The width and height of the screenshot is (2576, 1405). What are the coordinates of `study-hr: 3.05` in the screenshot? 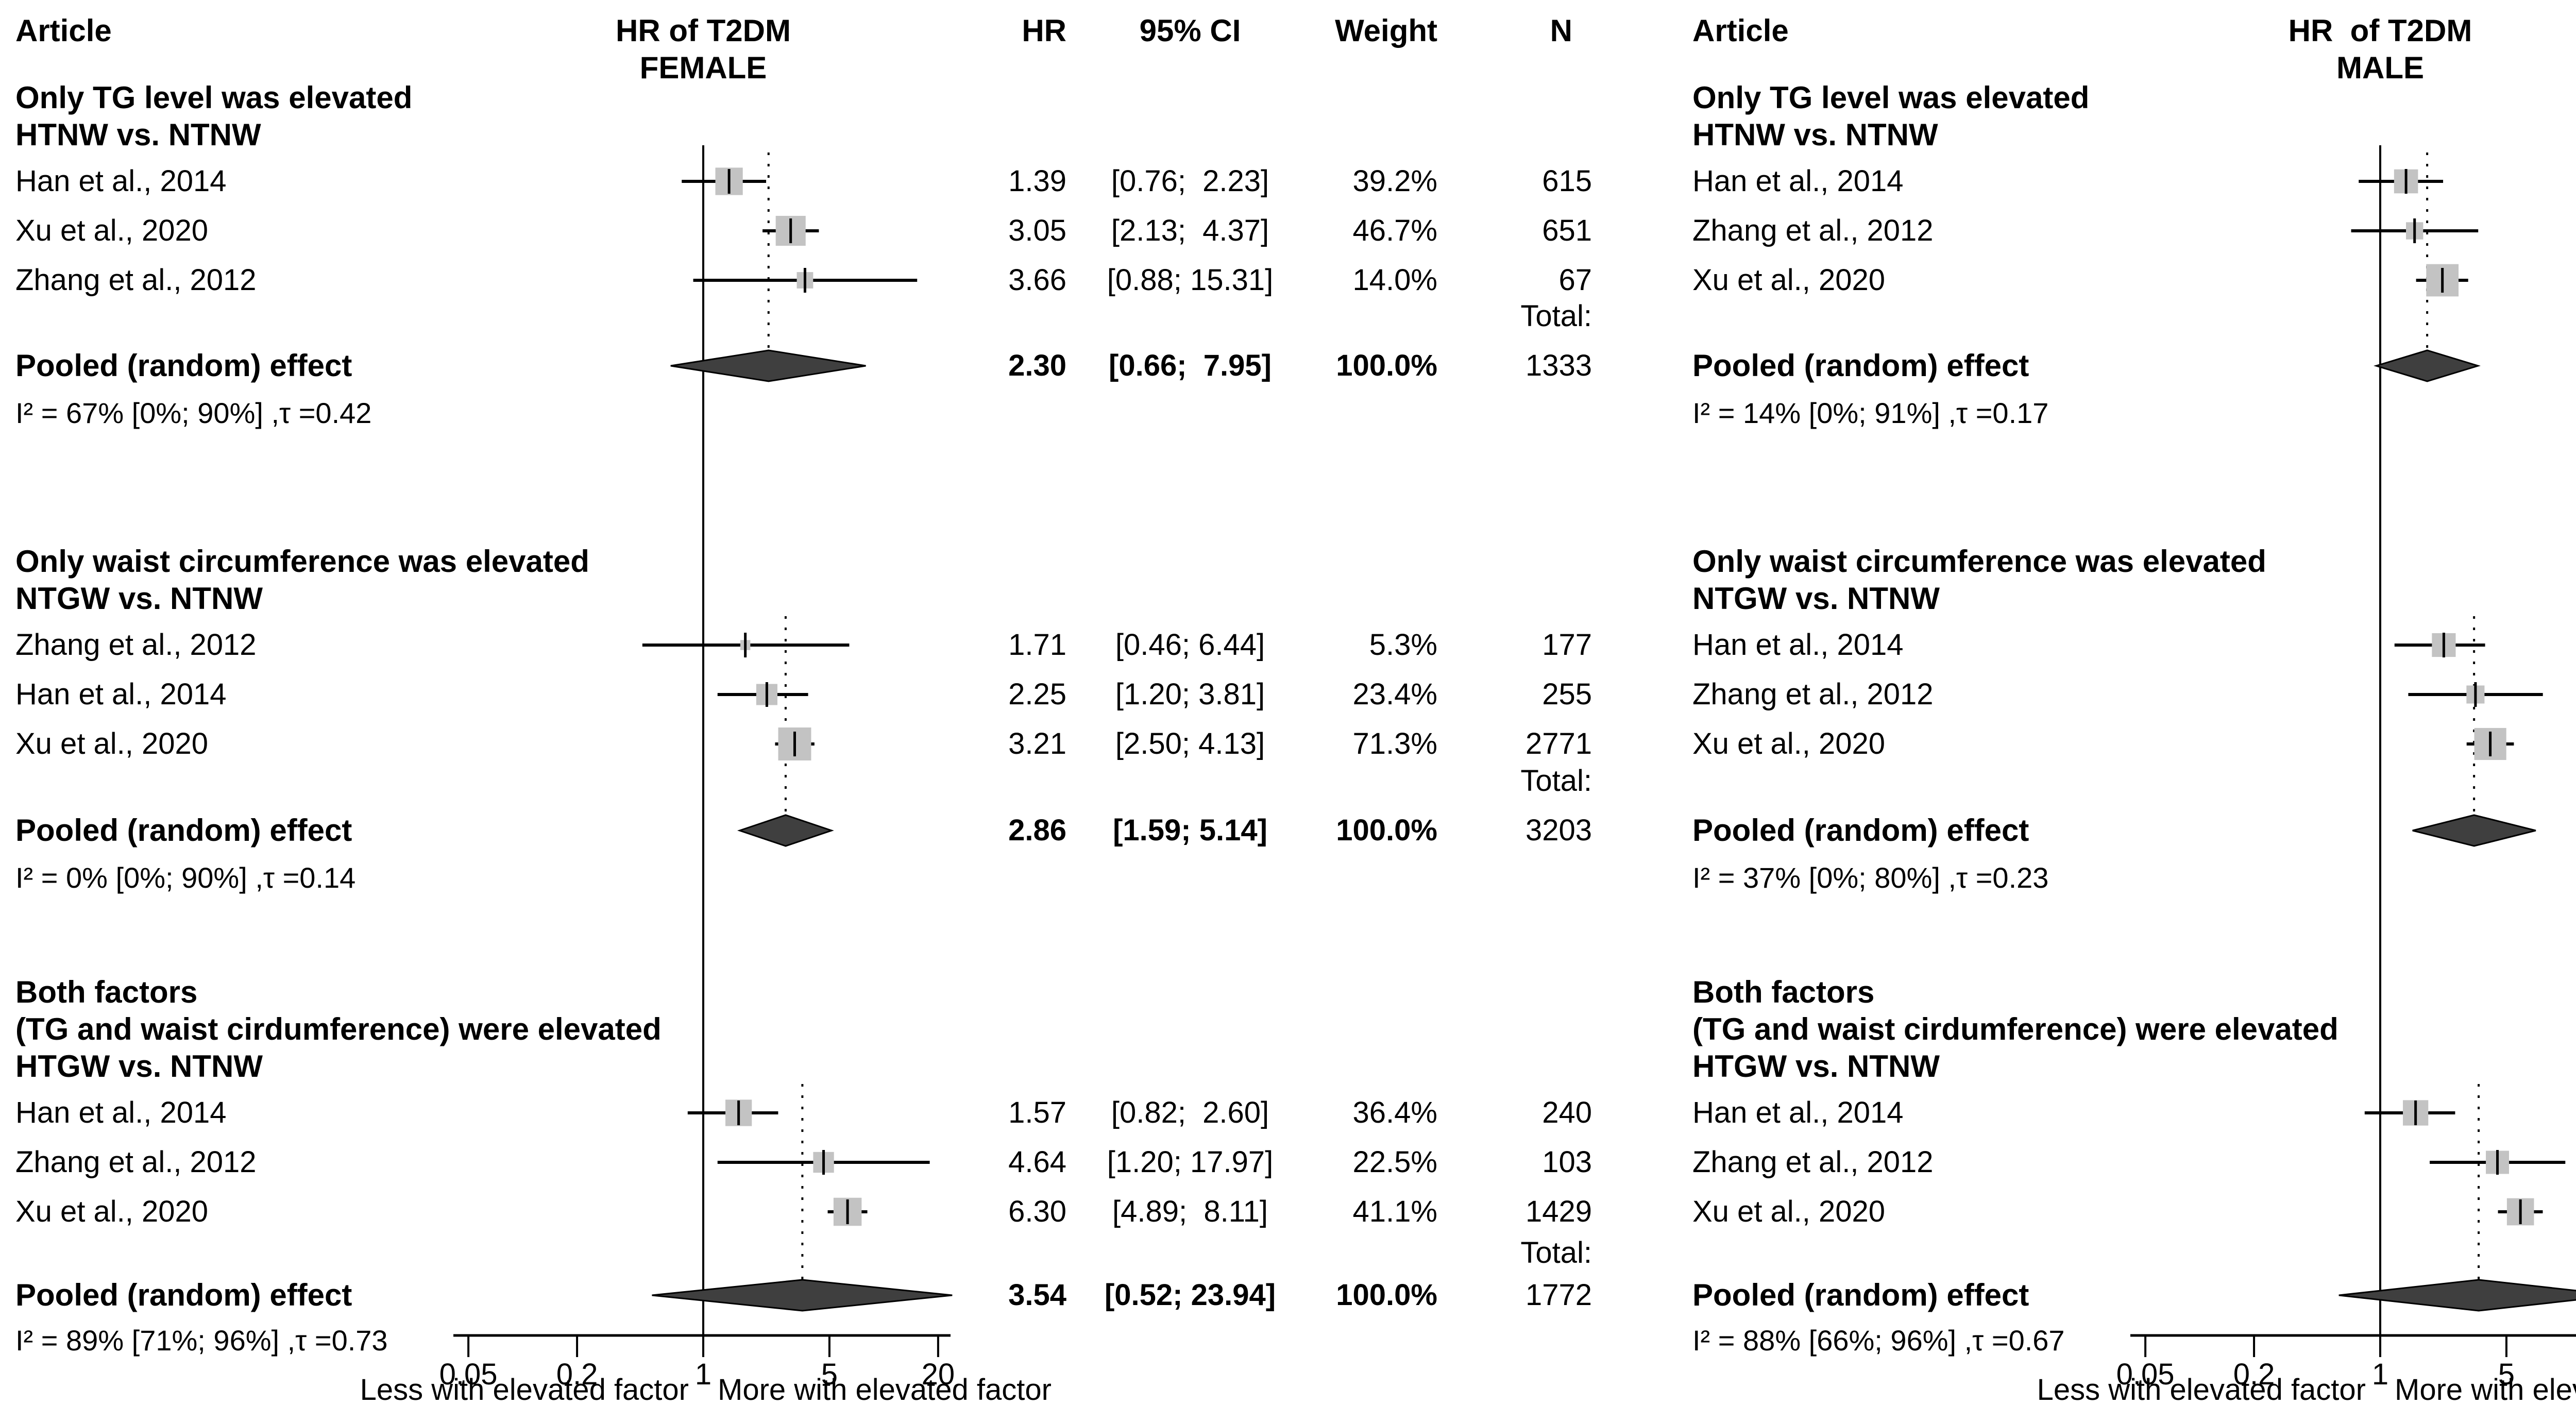 It's located at (1037, 230).